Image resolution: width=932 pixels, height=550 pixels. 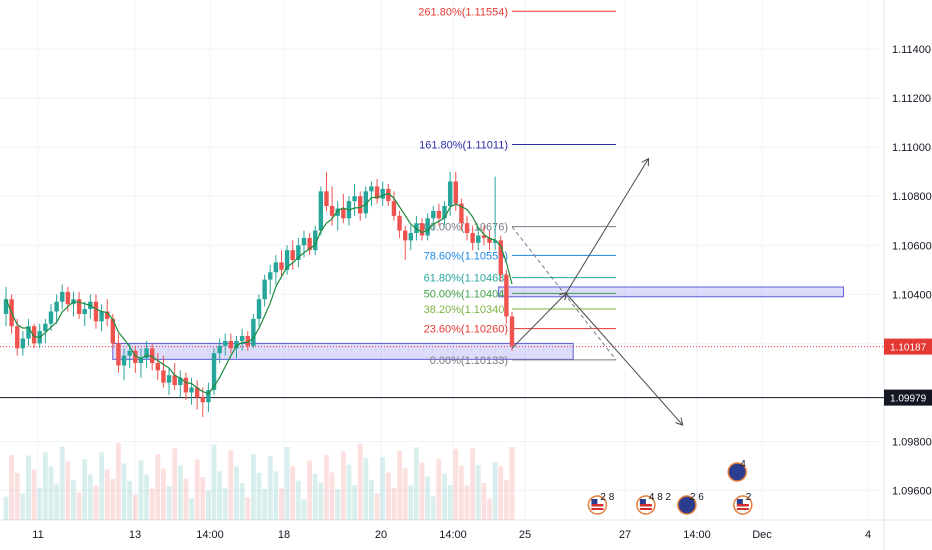 What do you see at coordinates (737, 470) in the screenshot?
I see `event-marker: 4` at bounding box center [737, 470].